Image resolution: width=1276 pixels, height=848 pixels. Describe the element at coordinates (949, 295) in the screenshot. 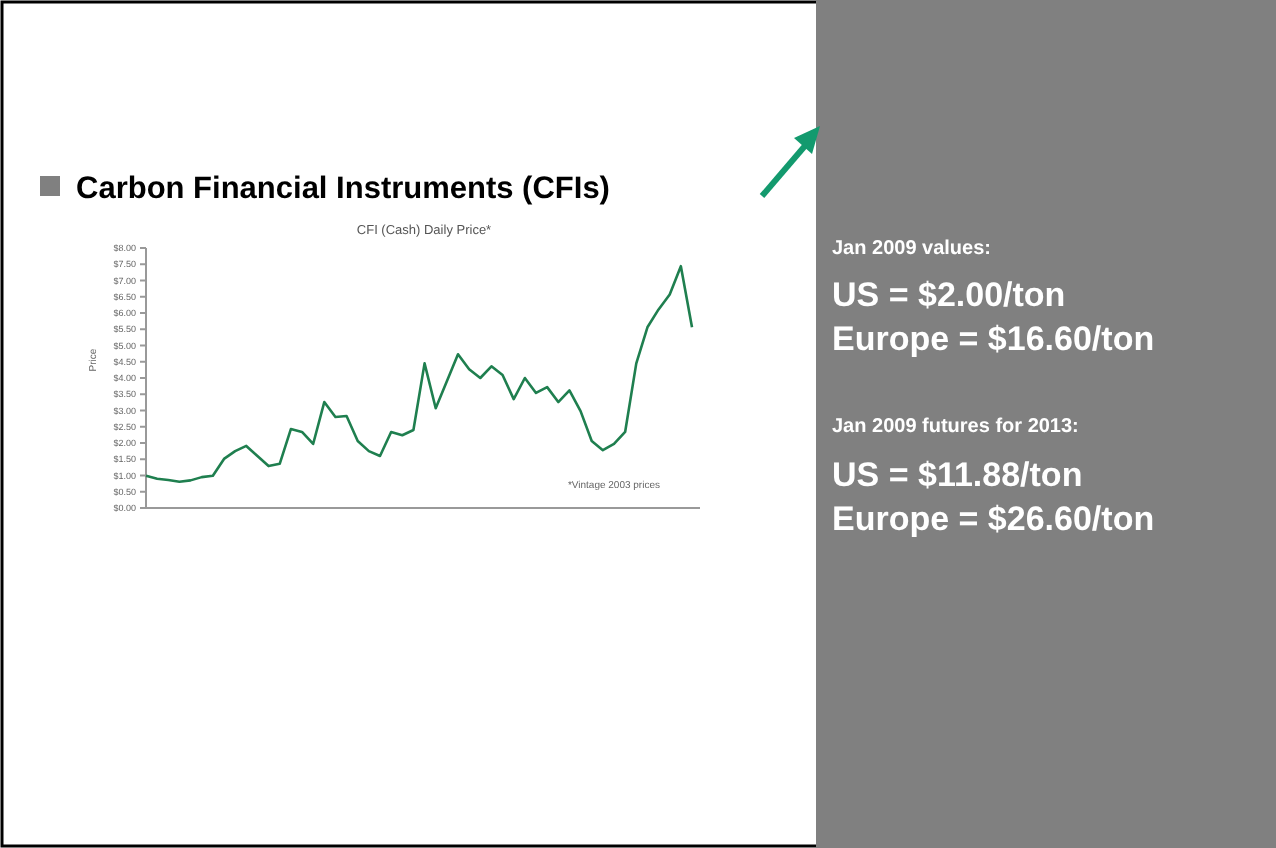

I see `text: US = $2.00/ton` at that location.